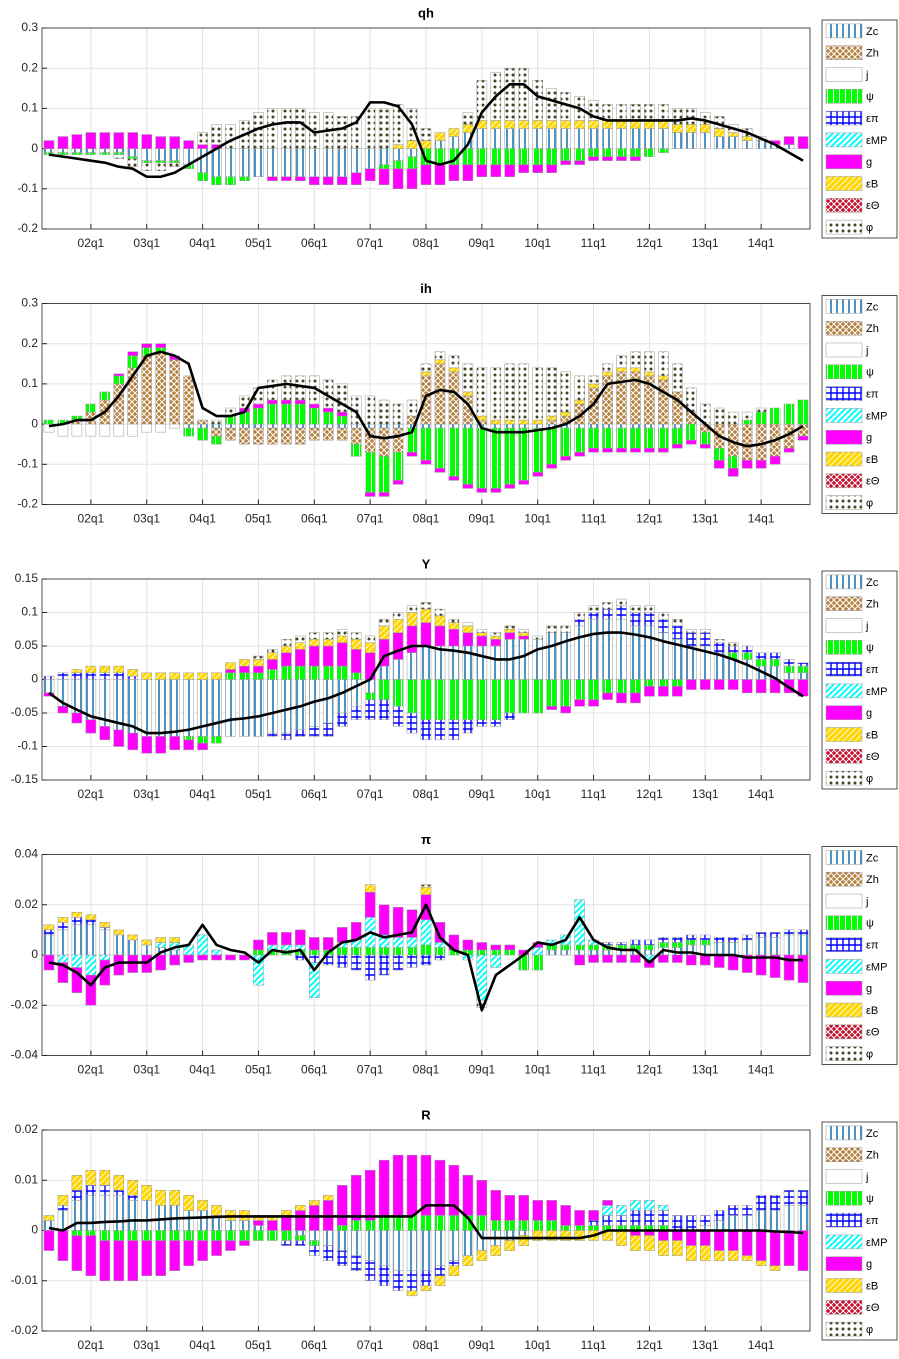 The image size is (899, 1359). Describe the element at coordinates (872, 1156) in the screenshot. I see `legend-label: Zh` at that location.